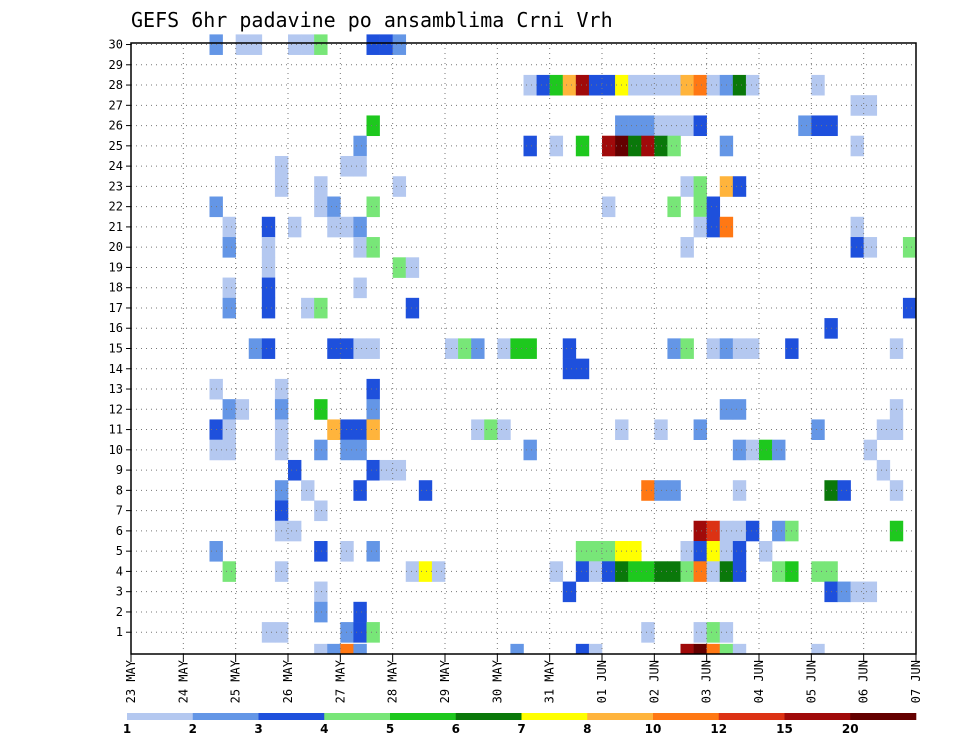  I want to click on x-tick-label: 28 MAY, so click(393, 681).